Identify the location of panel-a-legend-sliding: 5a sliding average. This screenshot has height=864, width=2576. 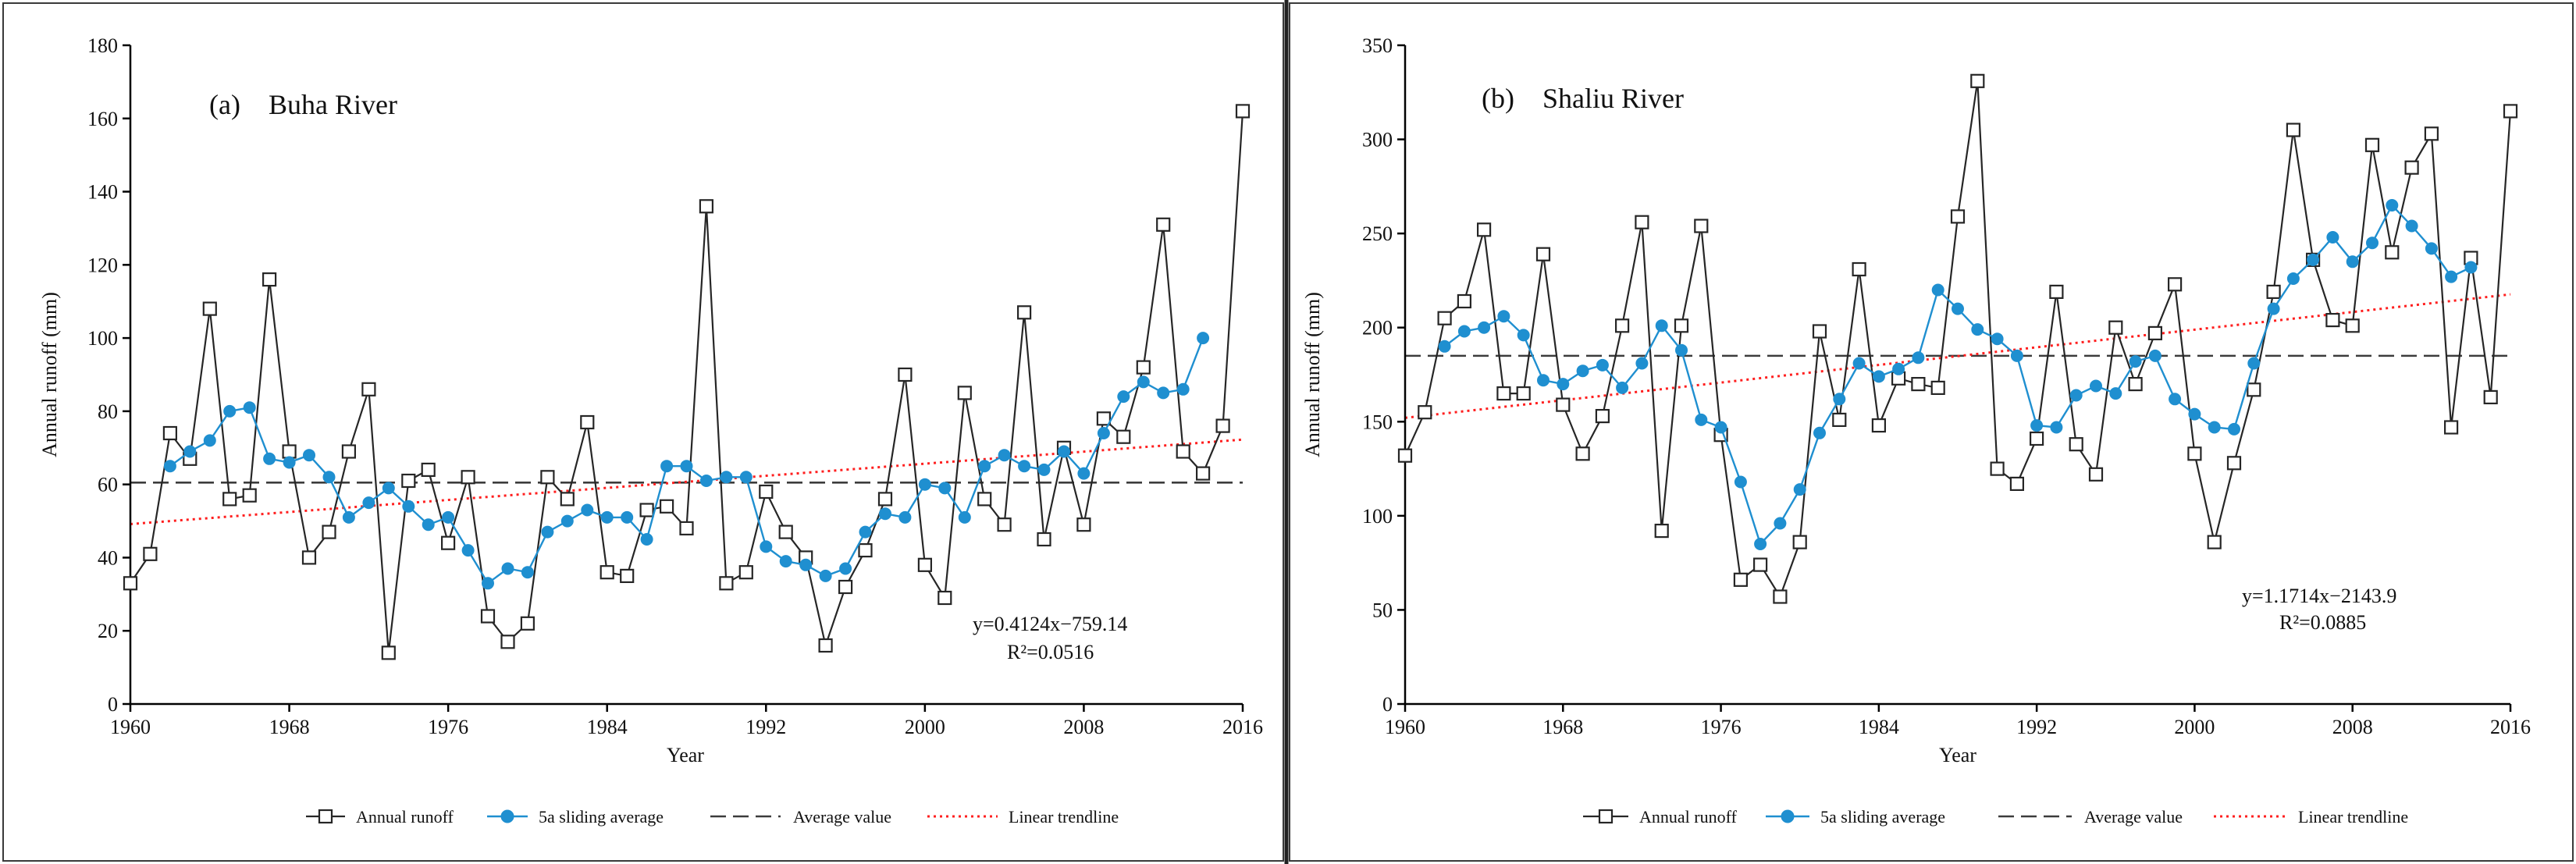
(575, 817).